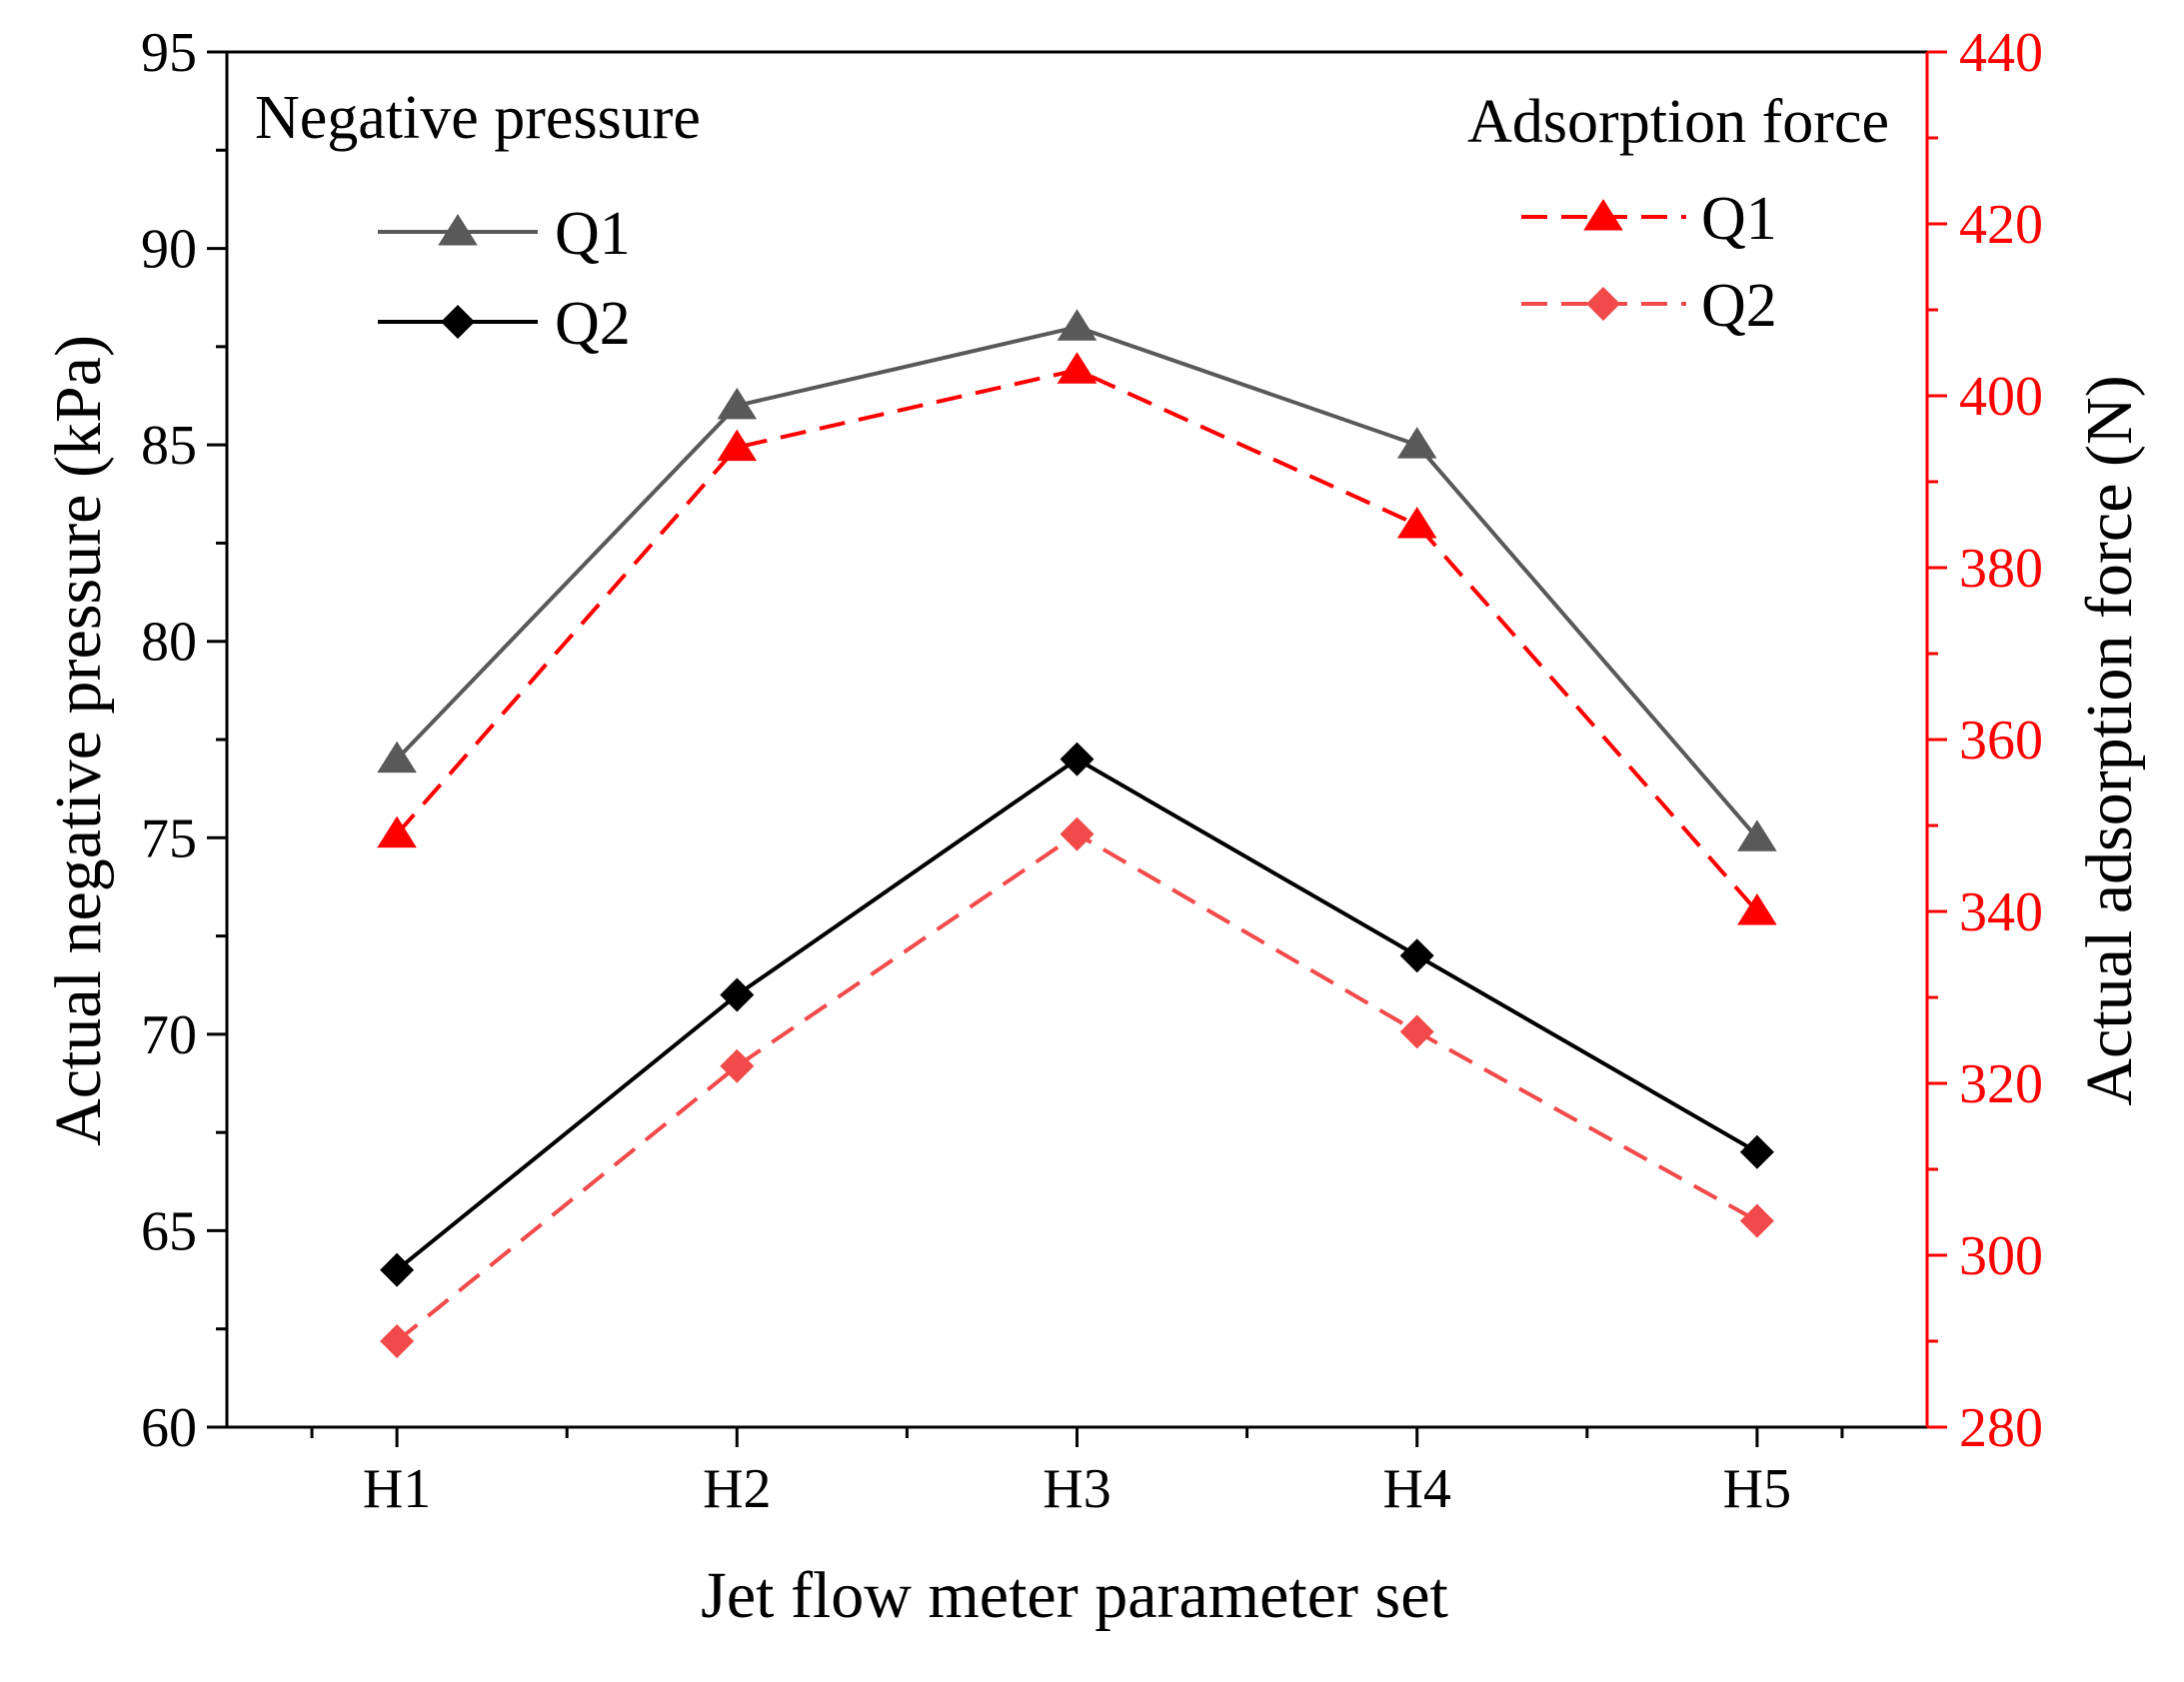 This screenshot has height=1682, width=2184. Describe the element at coordinates (169, 446) in the screenshot. I see `y-left-tick-label: 85` at that location.